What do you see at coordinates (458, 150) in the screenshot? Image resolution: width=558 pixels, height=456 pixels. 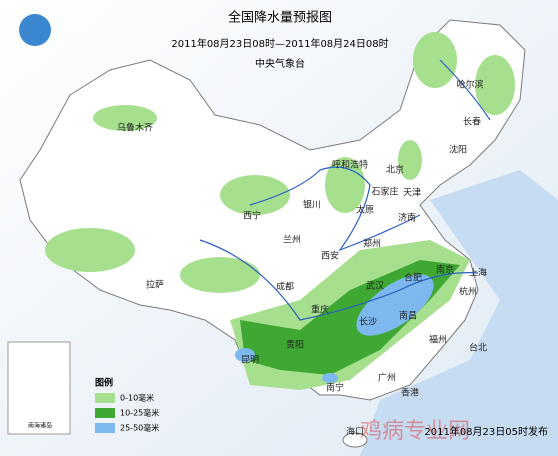 I see `city-label: 沈阳` at bounding box center [458, 150].